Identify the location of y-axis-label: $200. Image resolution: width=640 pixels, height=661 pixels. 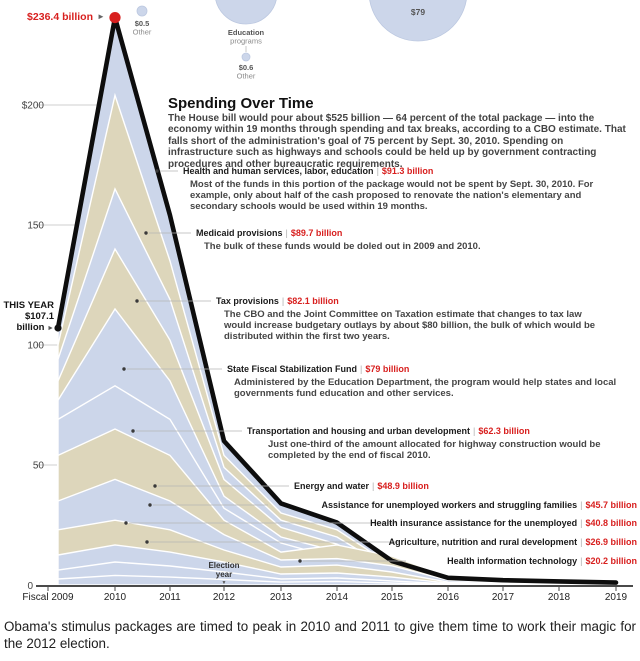
(33, 106).